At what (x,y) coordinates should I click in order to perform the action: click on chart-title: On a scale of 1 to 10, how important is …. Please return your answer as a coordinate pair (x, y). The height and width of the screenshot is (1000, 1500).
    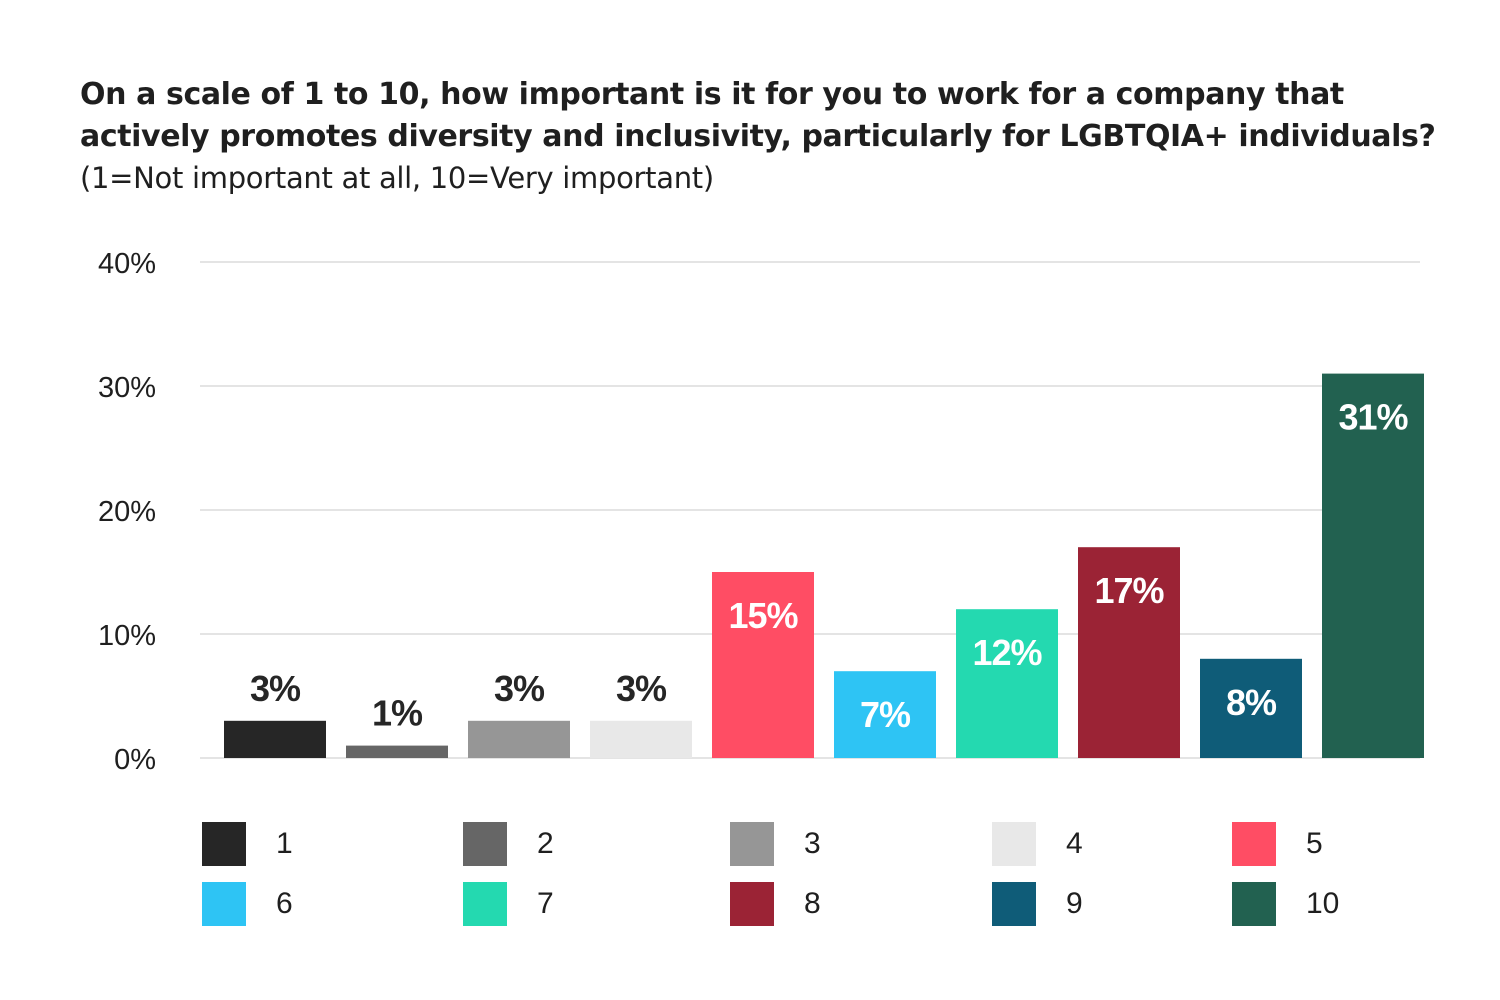
    Looking at the image, I should click on (758, 115).